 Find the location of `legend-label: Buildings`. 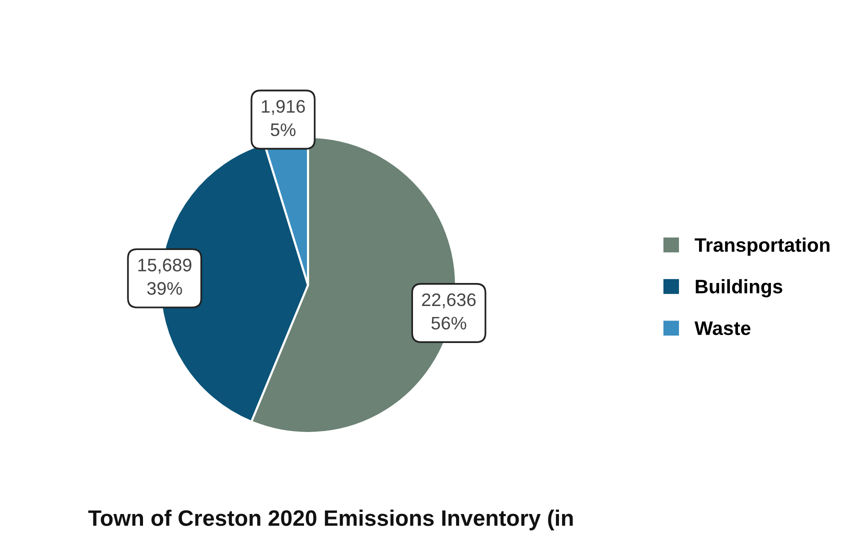

legend-label: Buildings is located at coordinates (739, 288).